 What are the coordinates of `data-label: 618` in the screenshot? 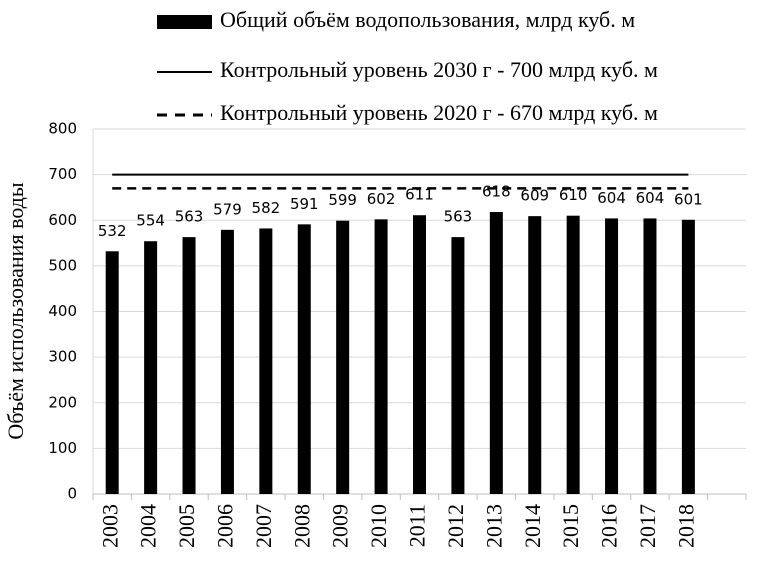 It's located at (496, 192).